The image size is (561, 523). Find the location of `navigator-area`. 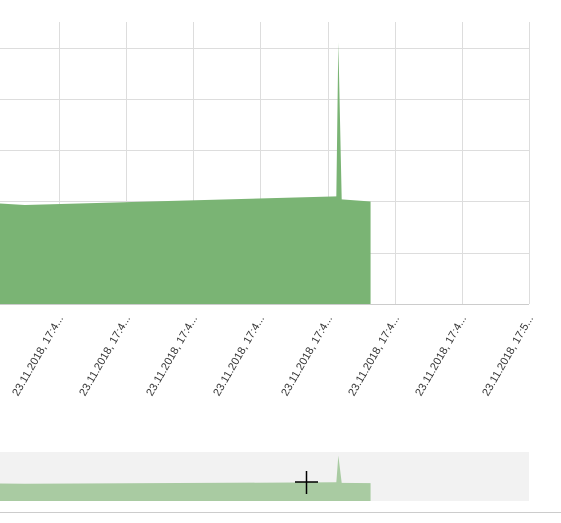

navigator-area is located at coordinates (185, 478).